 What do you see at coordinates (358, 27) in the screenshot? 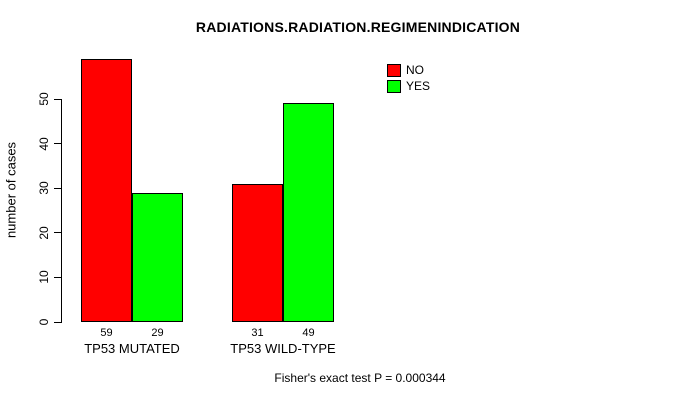
I see `chart-title: RADIATIONS.RADIATION.REGIMENINDICATION` at bounding box center [358, 27].